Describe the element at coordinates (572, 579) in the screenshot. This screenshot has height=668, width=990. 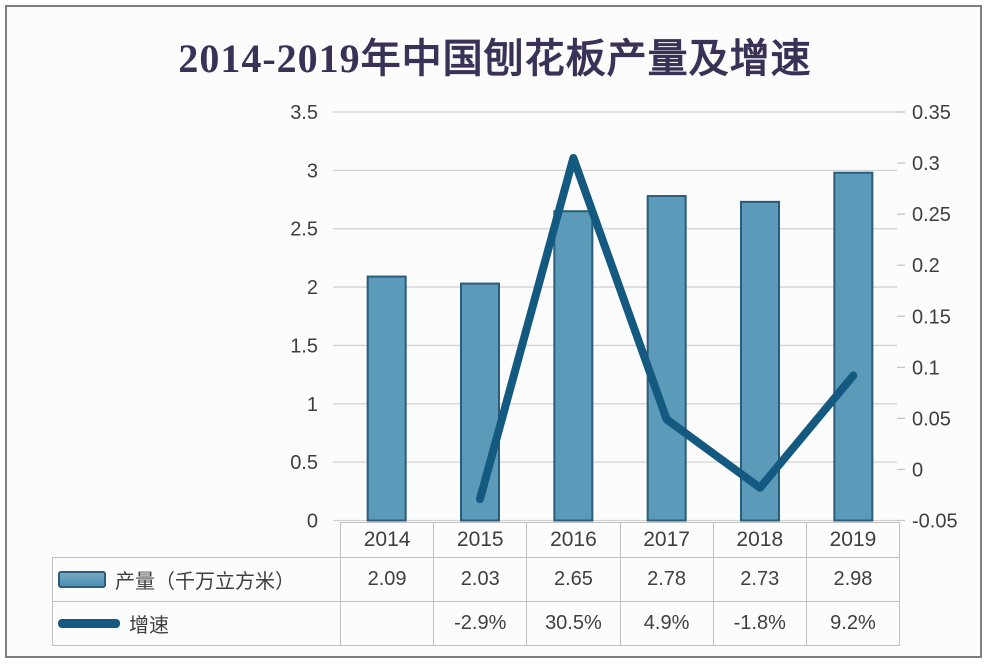
I see `production-value-2016: 2.65` at that location.